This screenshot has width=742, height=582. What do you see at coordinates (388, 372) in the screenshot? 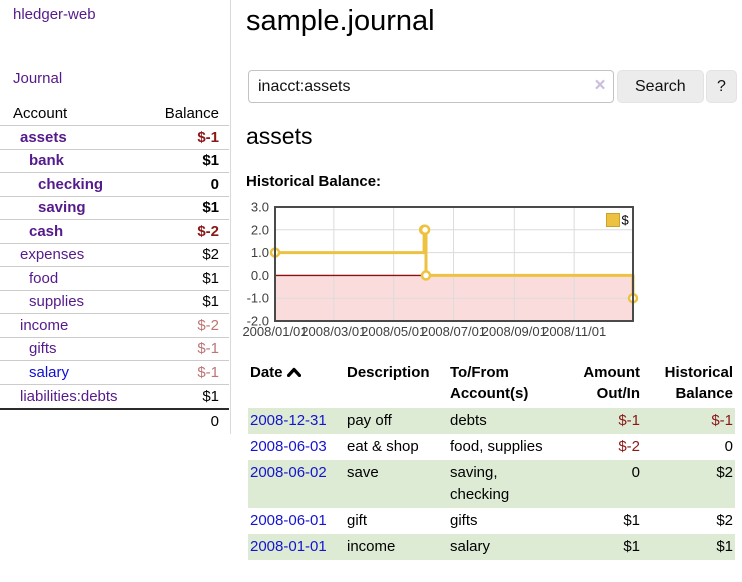
I see `column-header-description: Description` at bounding box center [388, 372].